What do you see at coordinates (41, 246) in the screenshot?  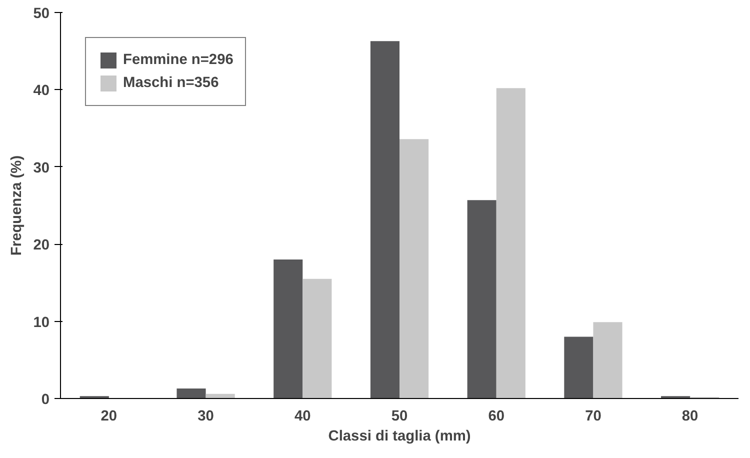 I see `y-tick-label: 20` at bounding box center [41, 246].